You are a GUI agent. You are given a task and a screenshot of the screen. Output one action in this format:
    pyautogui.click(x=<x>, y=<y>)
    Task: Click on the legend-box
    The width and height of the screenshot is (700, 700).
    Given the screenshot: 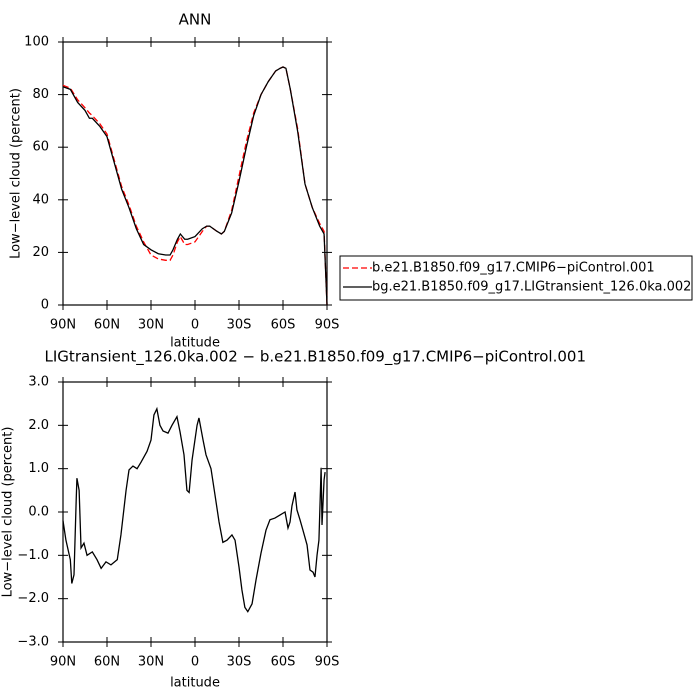 What is the action you would take?
    pyautogui.click(x=516, y=278)
    